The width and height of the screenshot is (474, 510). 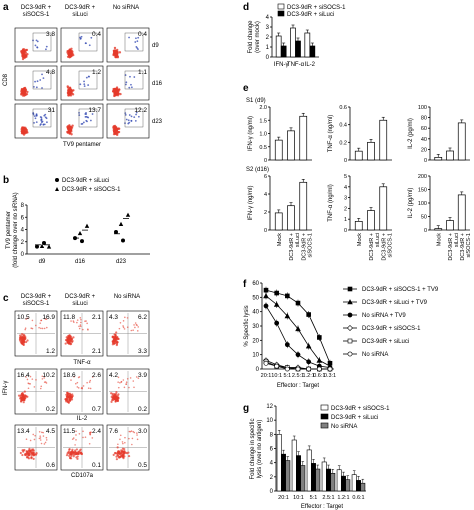 What do you see at coordinates (310, 65) in the screenshot?
I see `d-x-tick-label: IL-2` at bounding box center [310, 65].